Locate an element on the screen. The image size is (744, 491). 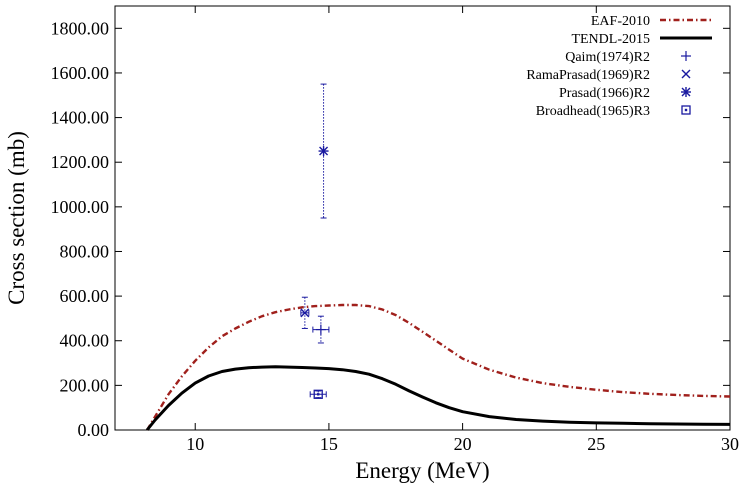
legend-item-0: EAF-2010 is located at coordinates (651, 21).